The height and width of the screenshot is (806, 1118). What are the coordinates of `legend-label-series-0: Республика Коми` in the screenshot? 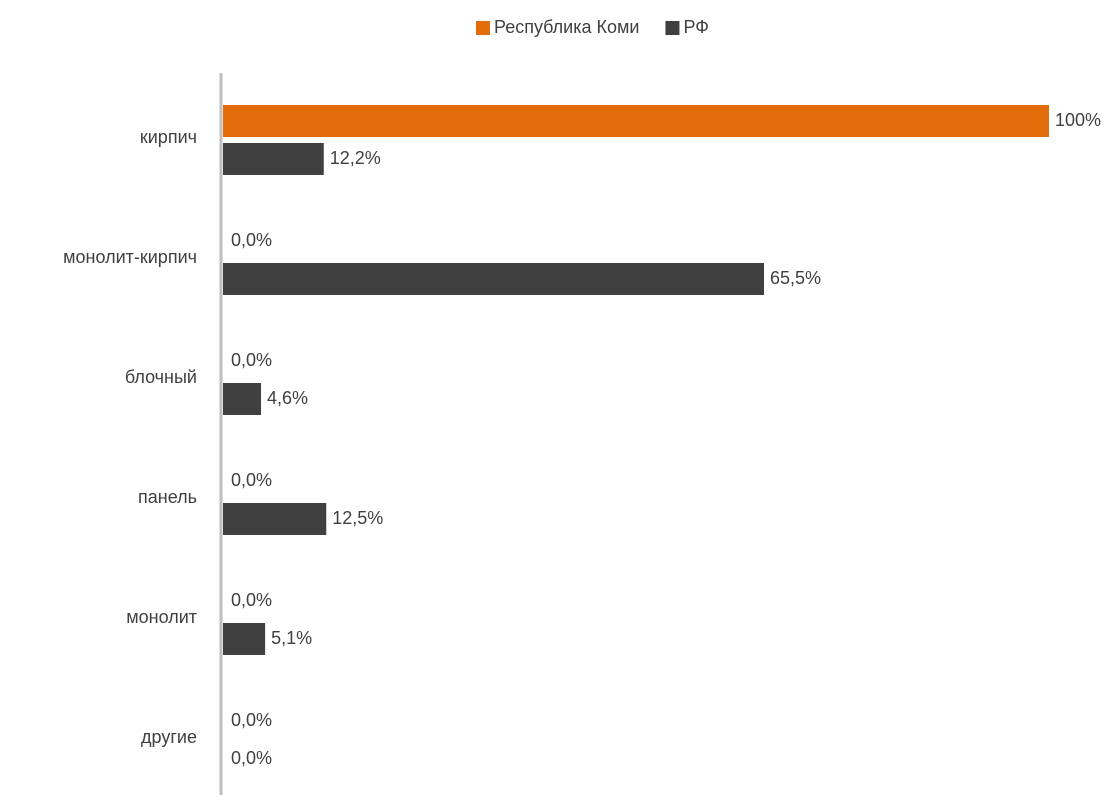 It's located at (566, 27).